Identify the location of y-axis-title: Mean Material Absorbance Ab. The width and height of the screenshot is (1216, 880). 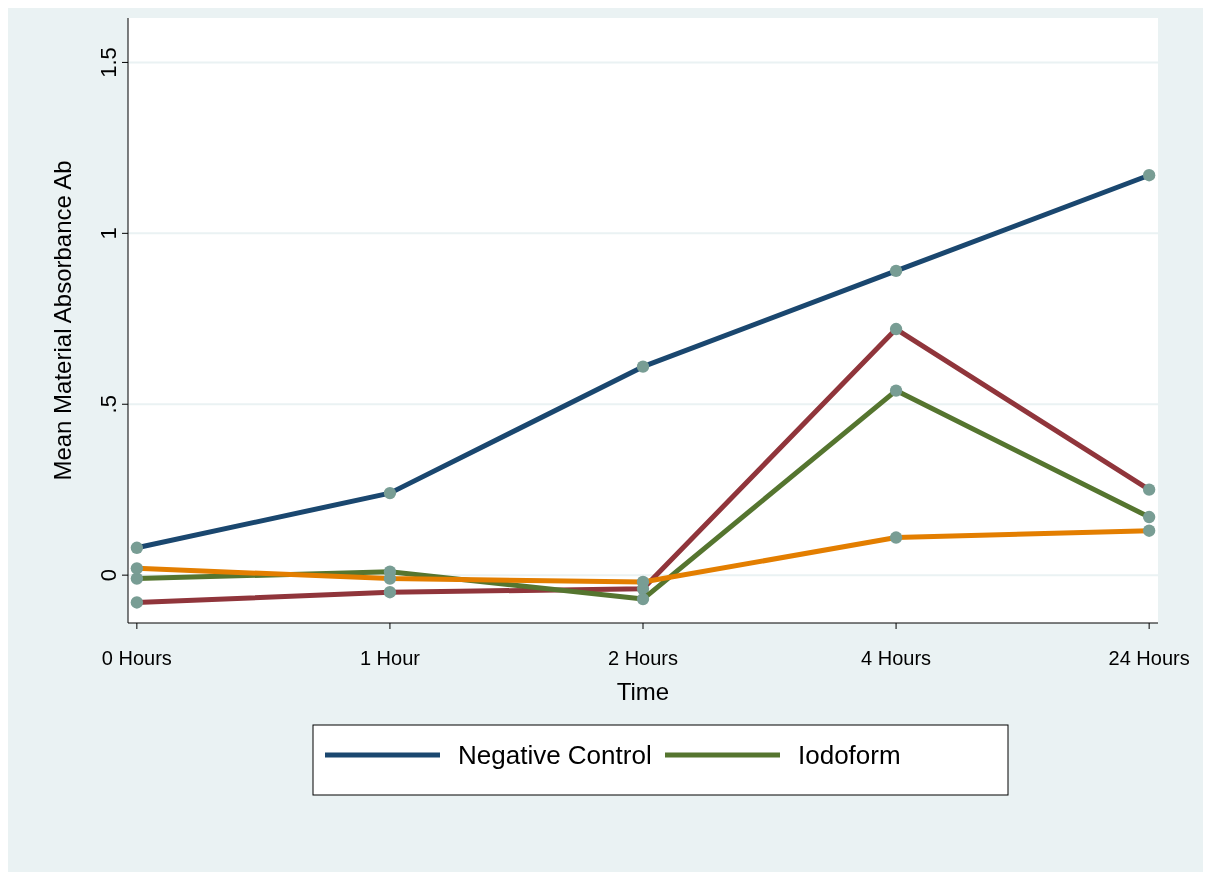
(62, 320).